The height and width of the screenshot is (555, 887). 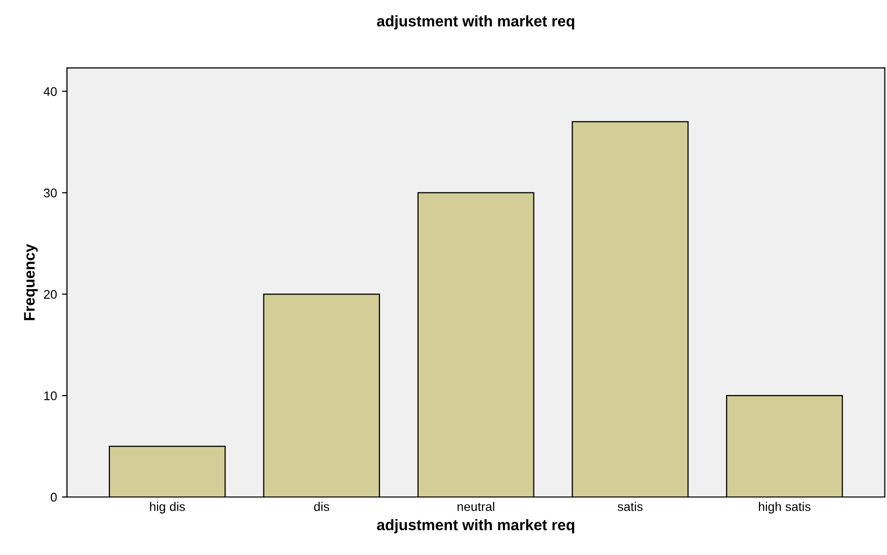 I want to click on chart-title: adjustment with market req, so click(x=475, y=22).